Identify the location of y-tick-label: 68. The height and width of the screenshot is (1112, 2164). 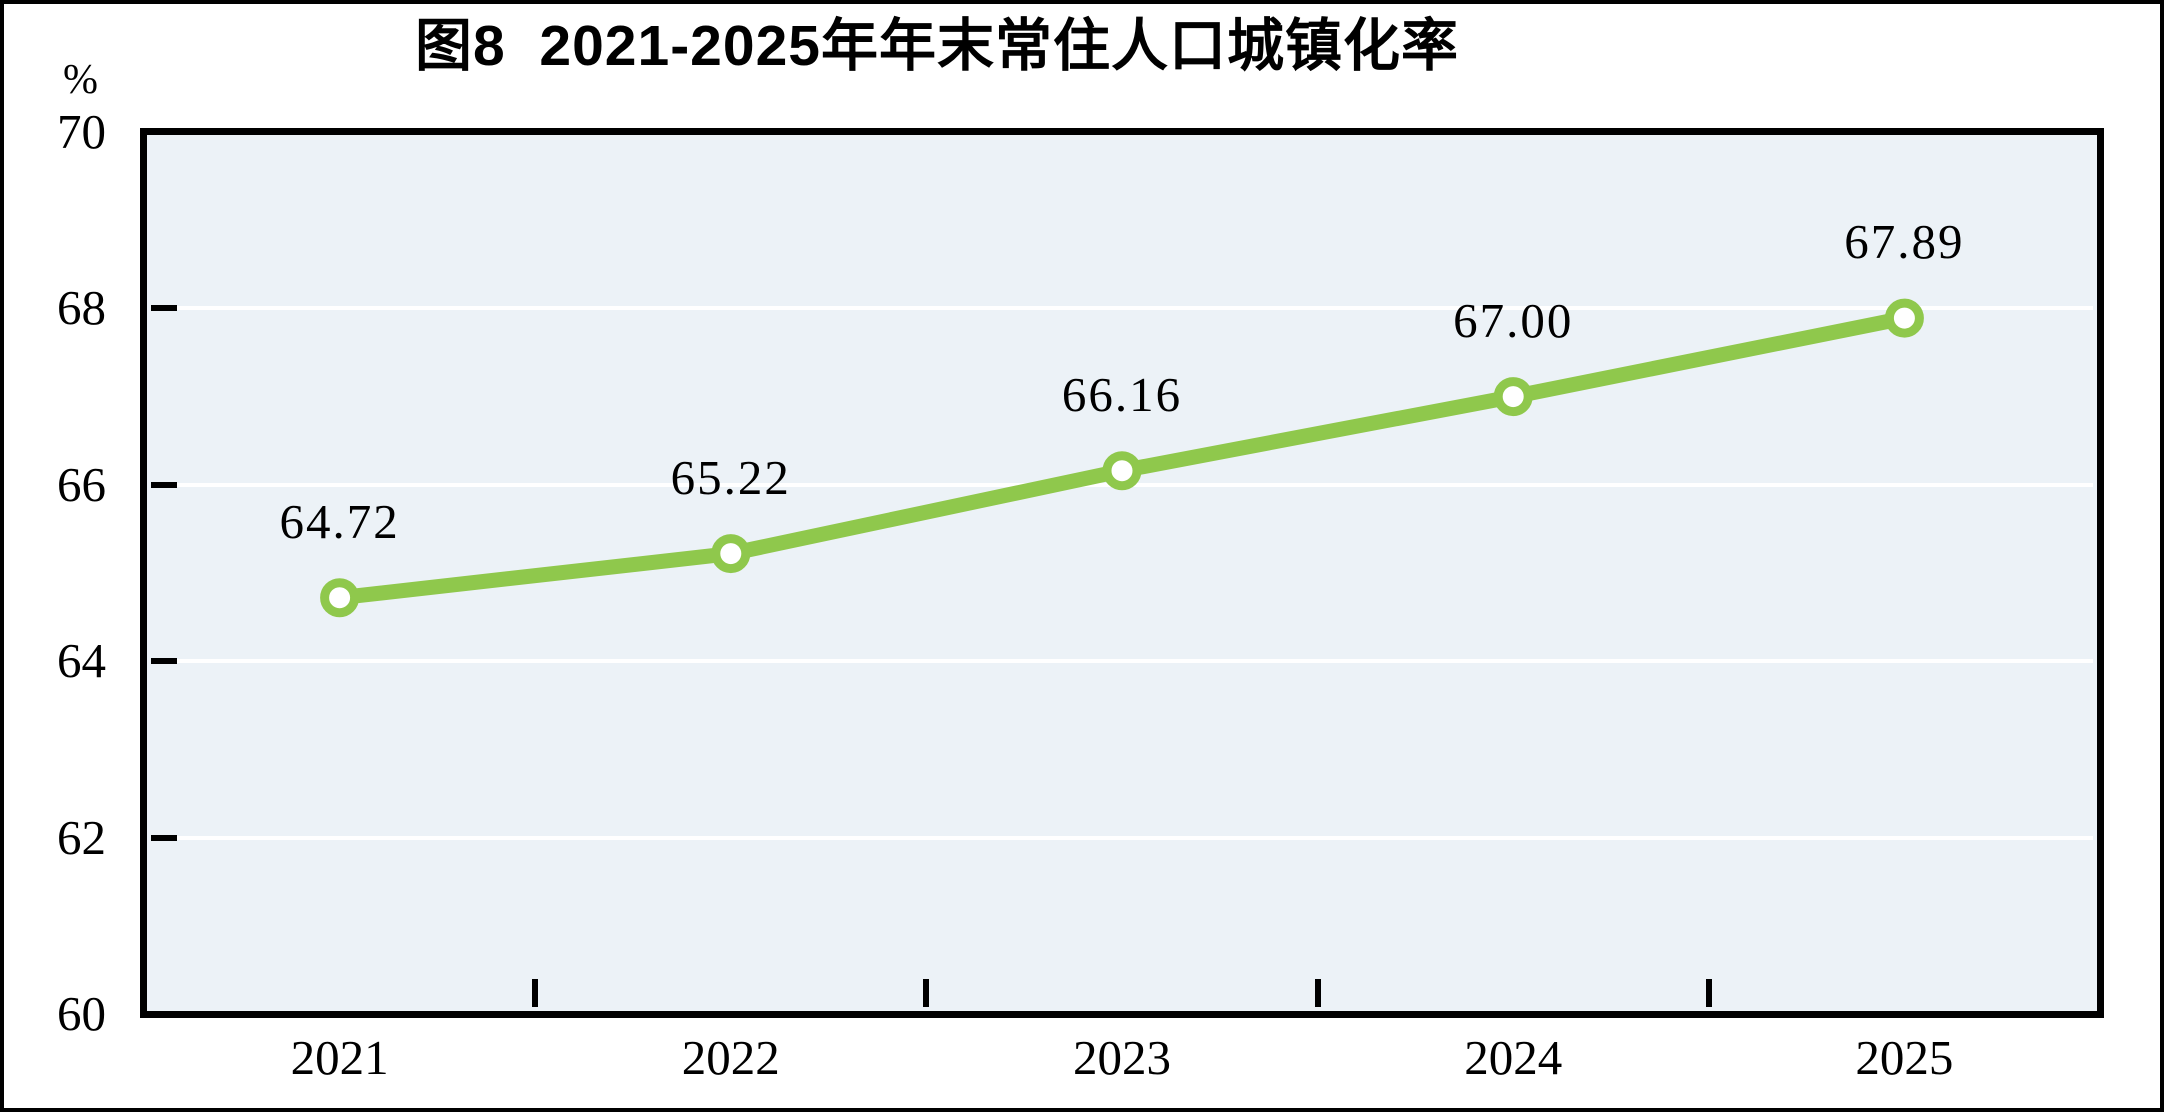
(81, 308).